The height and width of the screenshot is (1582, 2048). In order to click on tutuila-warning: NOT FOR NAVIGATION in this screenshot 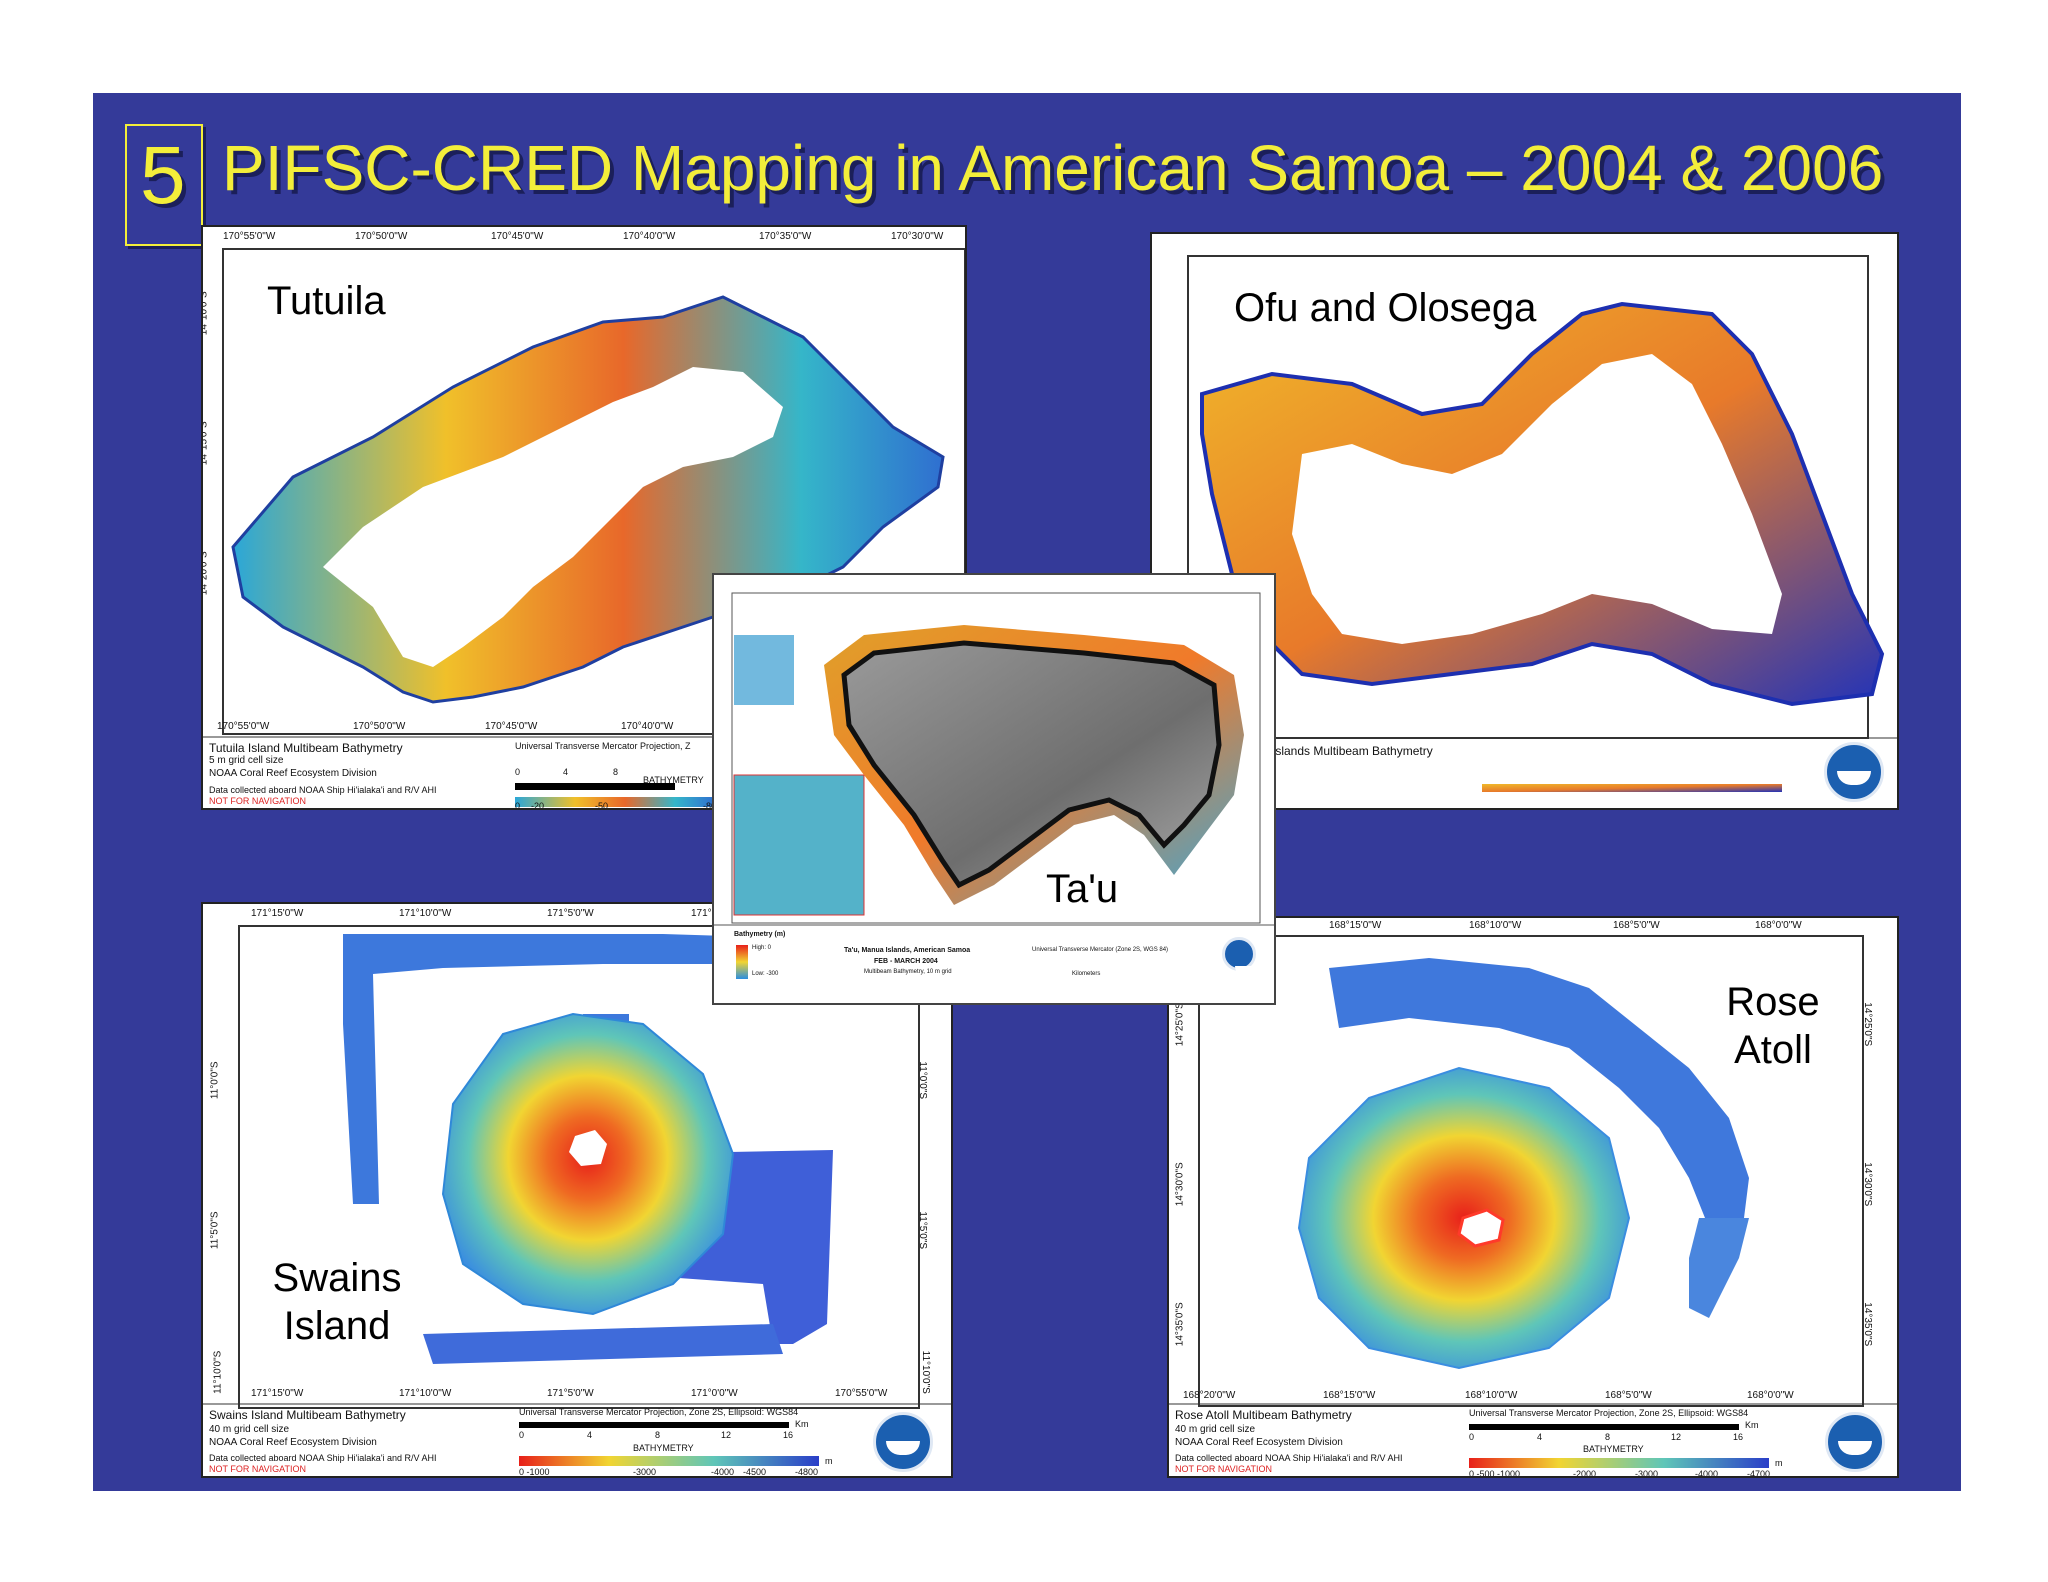, I will do `click(258, 801)`.